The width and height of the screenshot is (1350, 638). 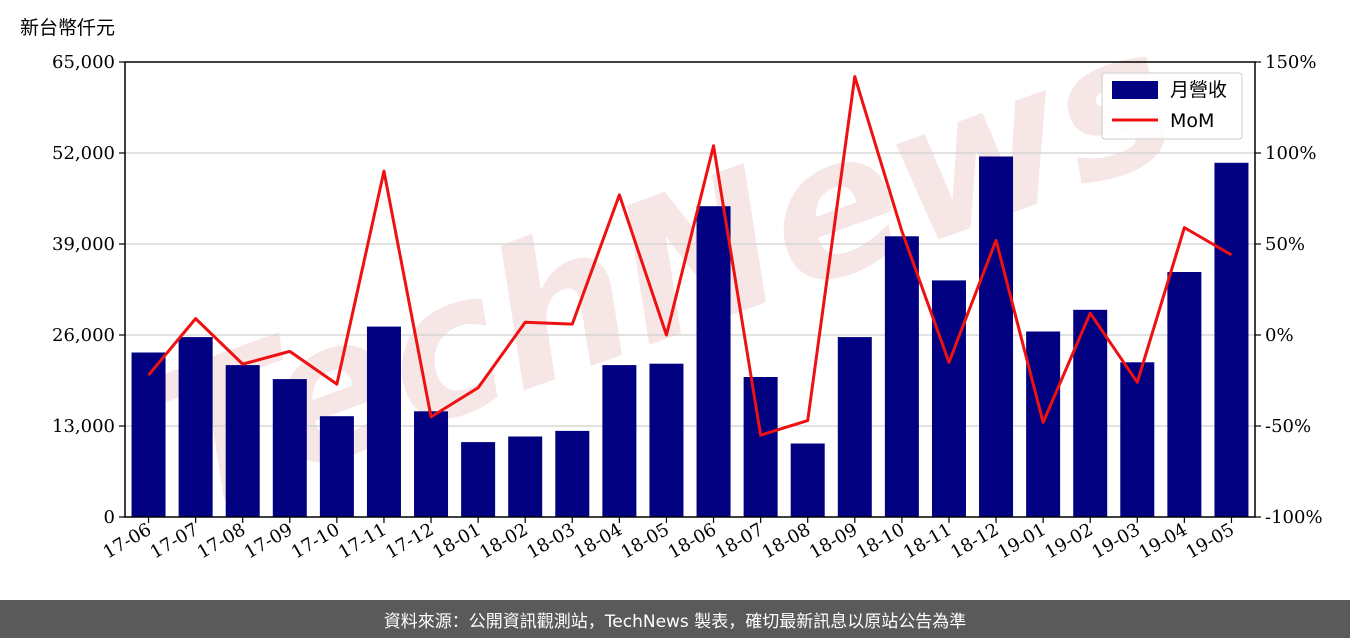 What do you see at coordinates (1172, 106) in the screenshot?
I see `legend: 月營收 MoM` at bounding box center [1172, 106].